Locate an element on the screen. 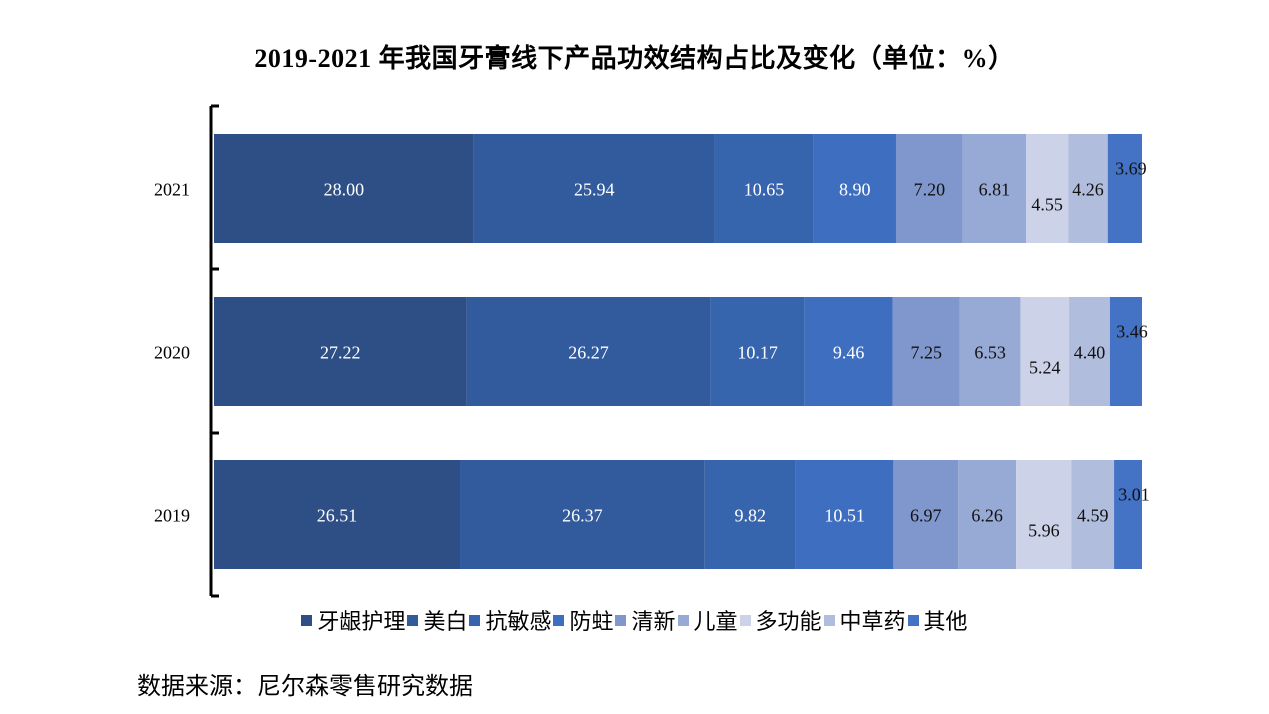 The height and width of the screenshot is (714, 1269). data-label-2021-儿童: 6.81 is located at coordinates (995, 190).